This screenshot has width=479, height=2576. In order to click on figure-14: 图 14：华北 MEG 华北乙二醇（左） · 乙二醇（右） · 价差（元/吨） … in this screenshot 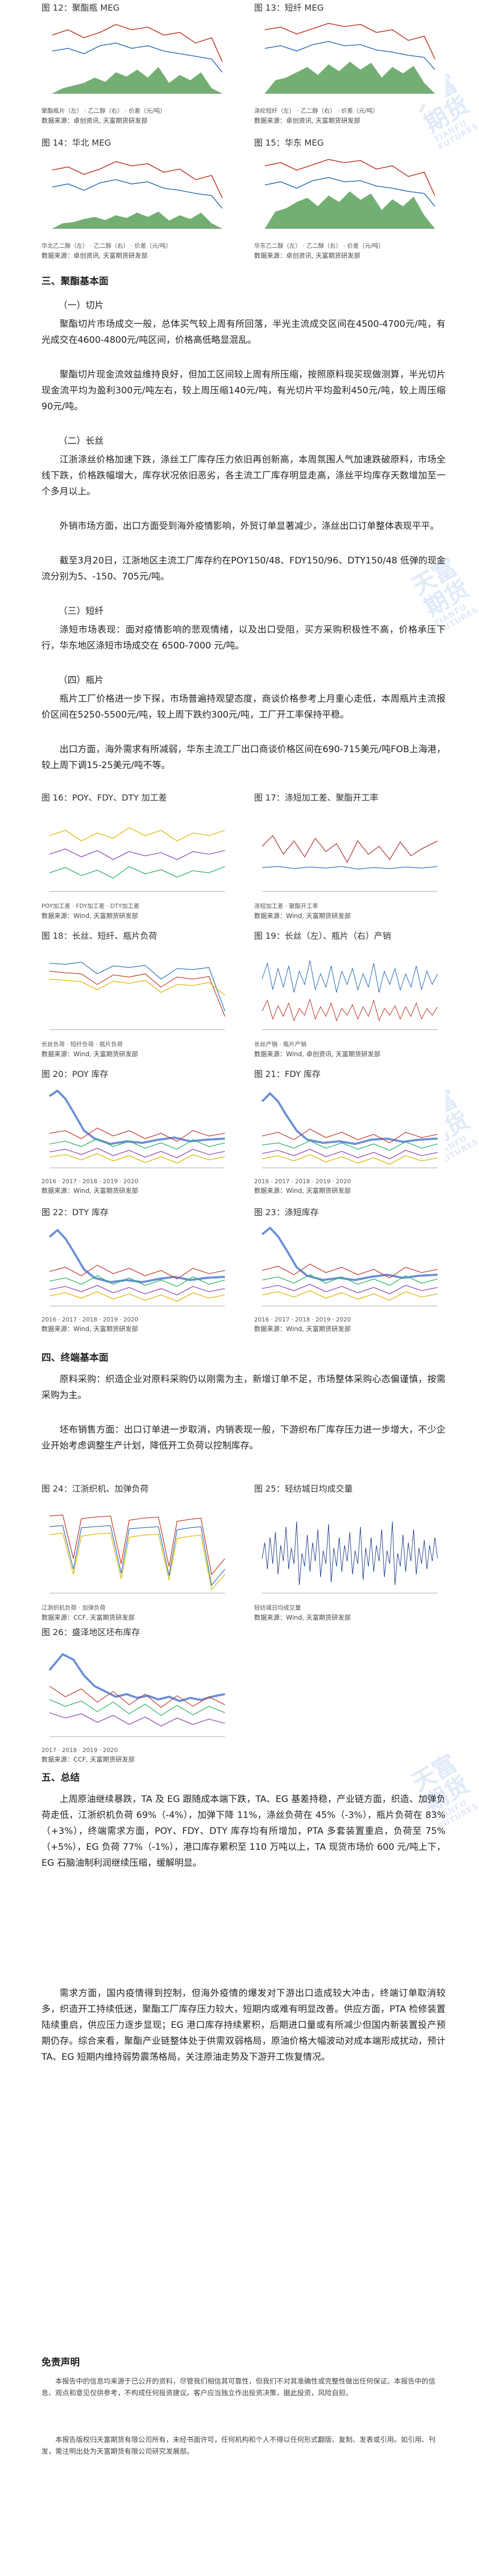, I will do `click(137, 198)`.